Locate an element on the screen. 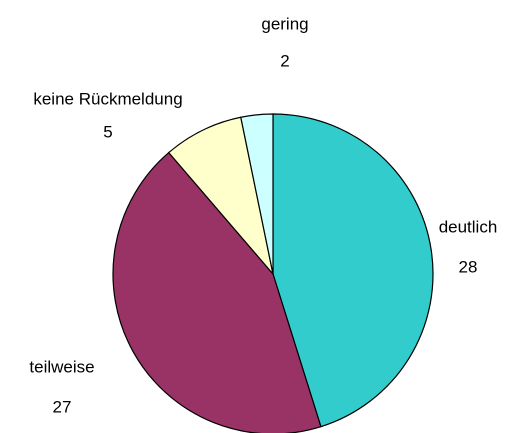 This screenshot has height=433, width=522. pie-slice is located at coordinates (257, 194).